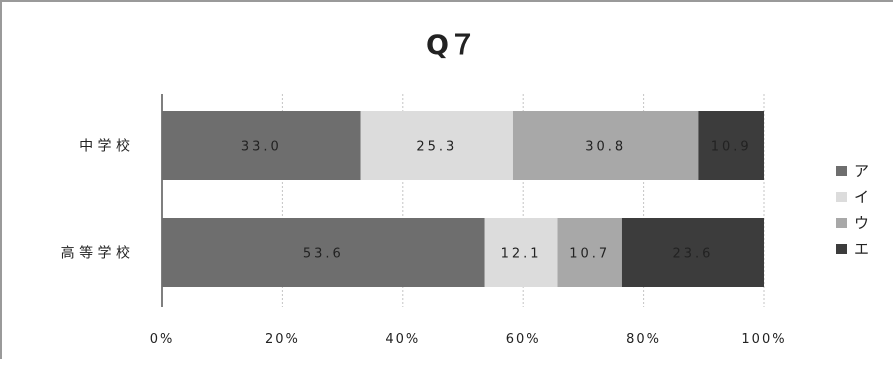 This screenshot has height=365, width=893. Describe the element at coordinates (523, 339) in the screenshot. I see `x-tick-label: 60%` at that location.